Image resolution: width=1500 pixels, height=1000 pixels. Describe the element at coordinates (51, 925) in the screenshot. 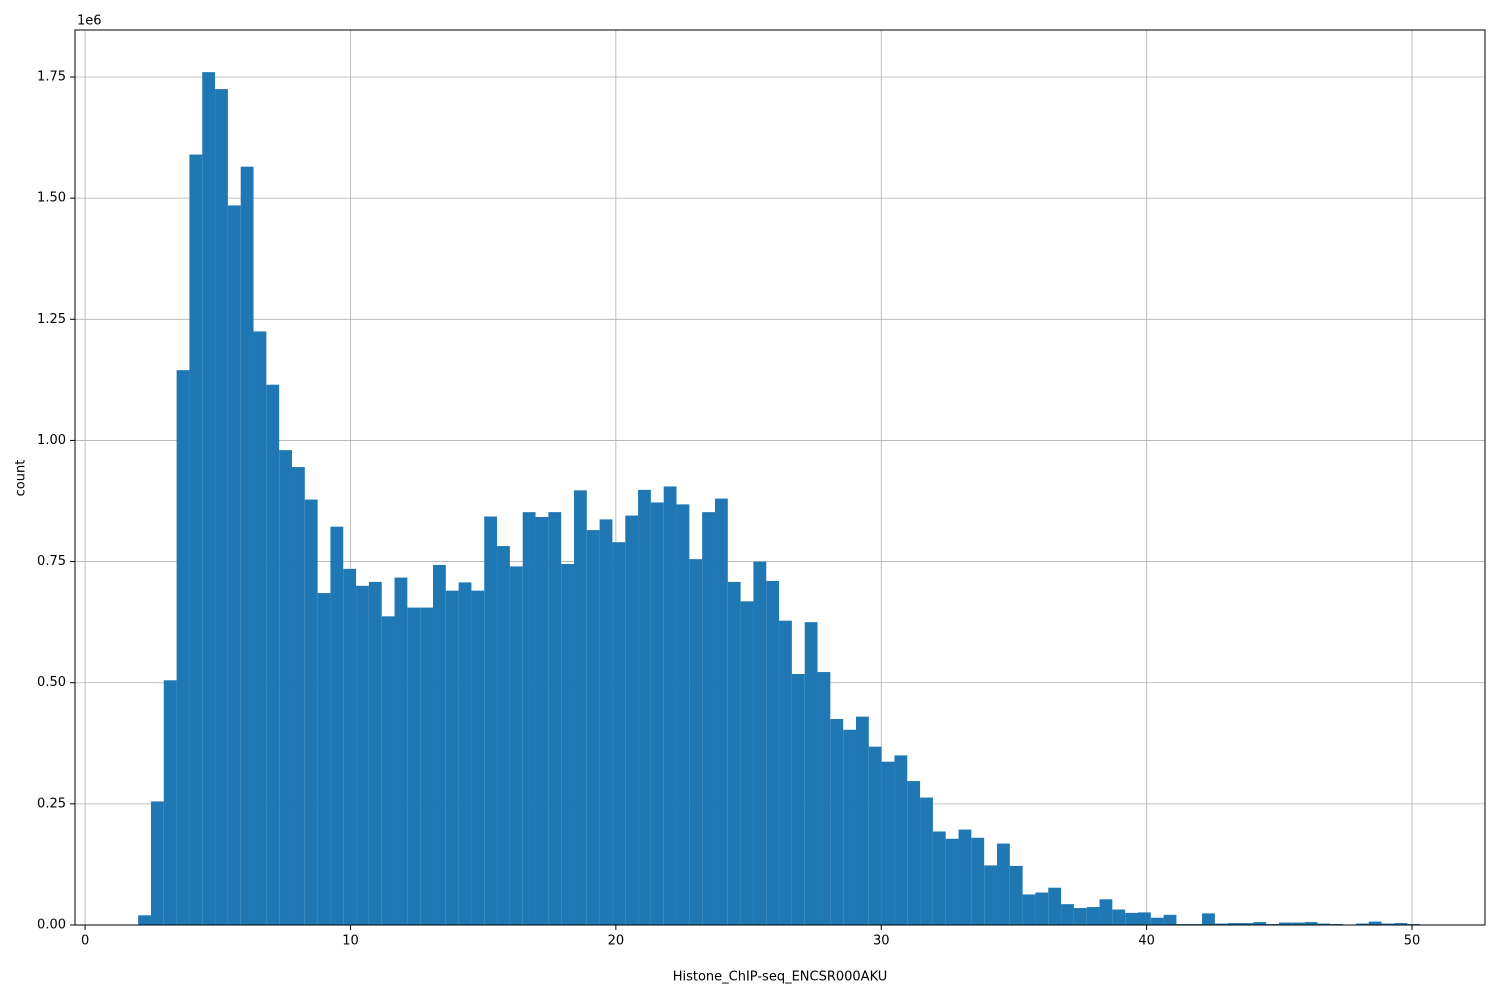

I see `y-tick-label: 0.00` at that location.